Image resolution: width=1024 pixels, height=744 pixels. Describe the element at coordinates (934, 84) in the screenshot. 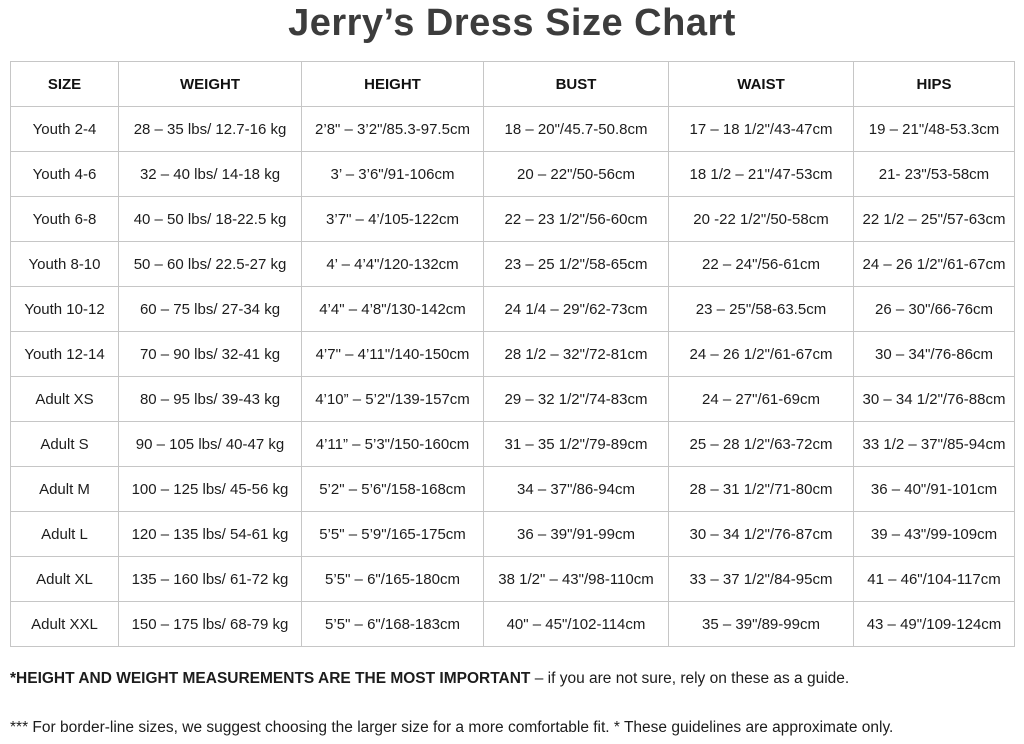

I see `column-header: HIPS` at that location.